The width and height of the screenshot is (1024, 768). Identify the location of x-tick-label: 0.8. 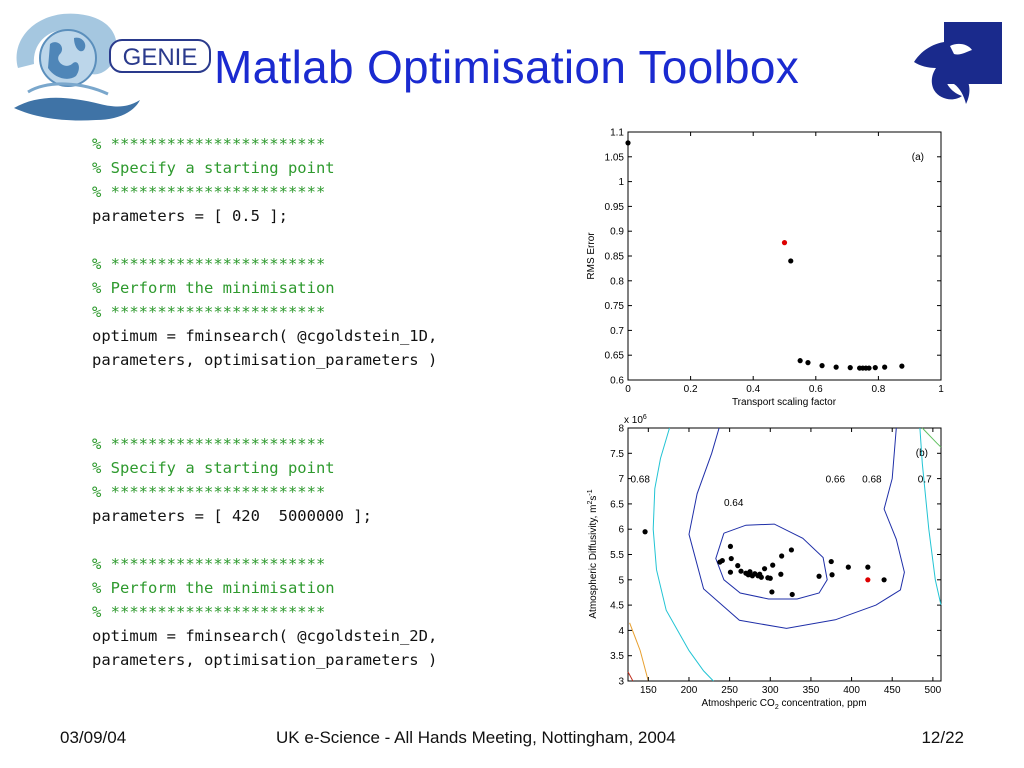
(878, 389).